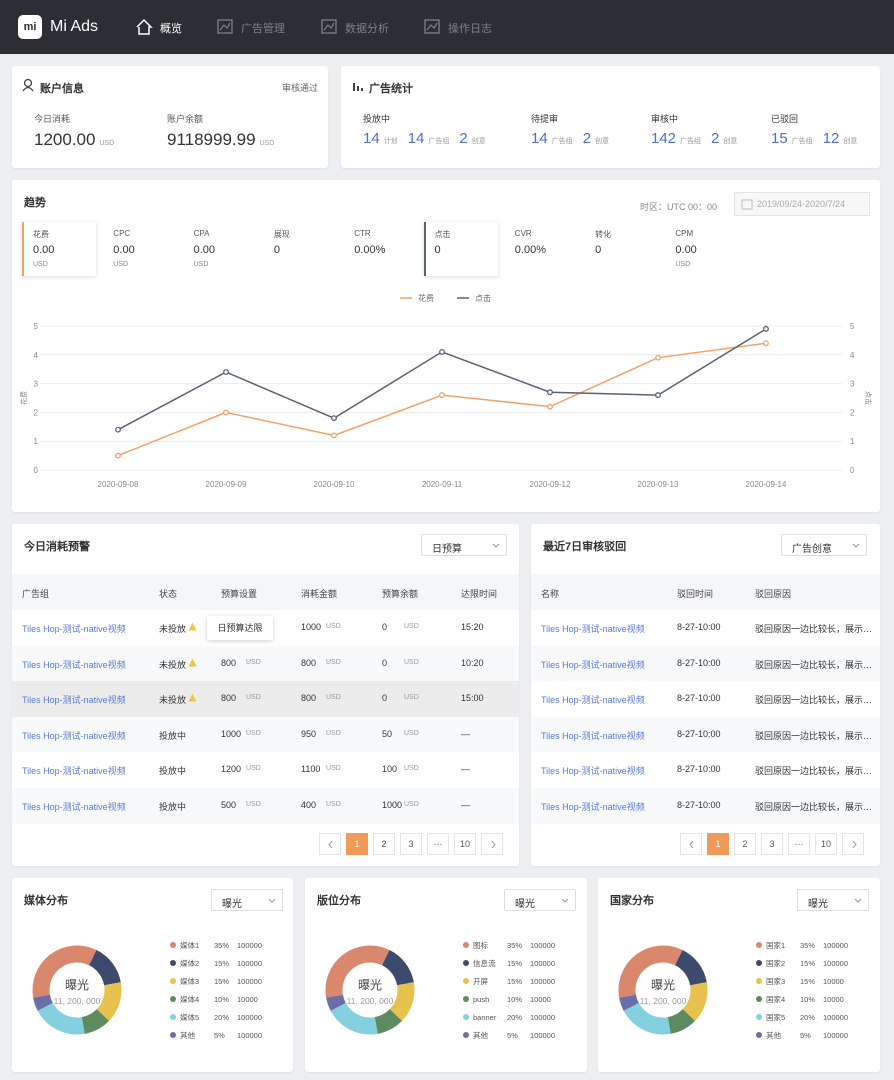 This screenshot has width=894, height=1080. Describe the element at coordinates (221, 981) in the screenshot. I see `legend-percent: 15%` at that location.